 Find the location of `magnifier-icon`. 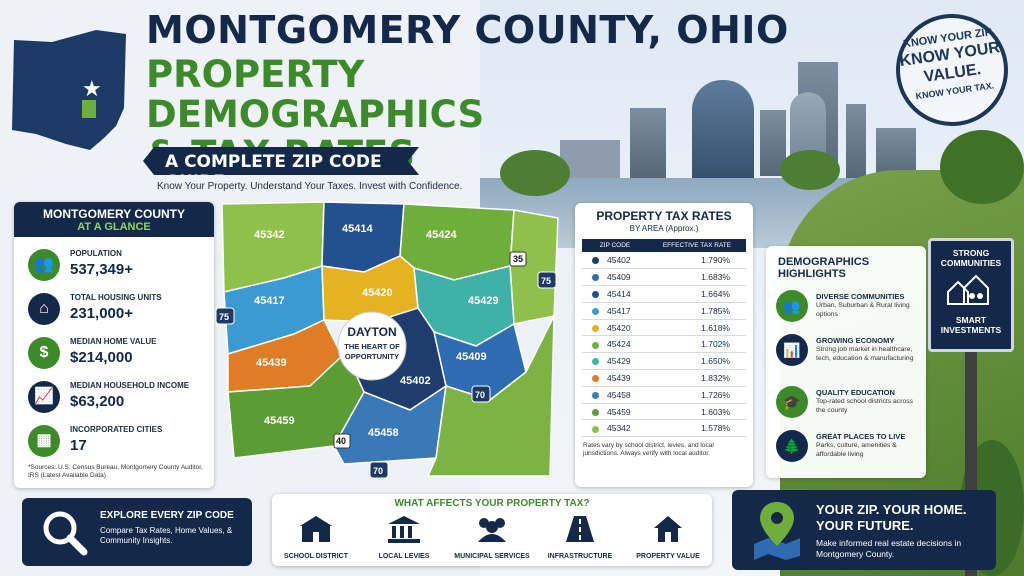

magnifier-icon is located at coordinates (65, 533).